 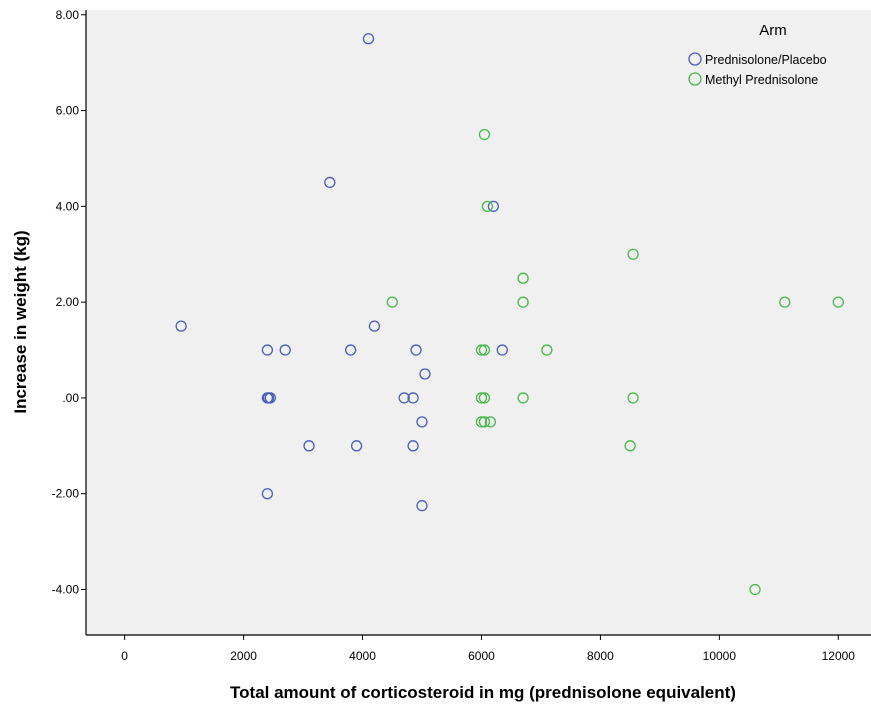 I want to click on legend-marker-prednisolone-placebo, so click(x=695, y=59).